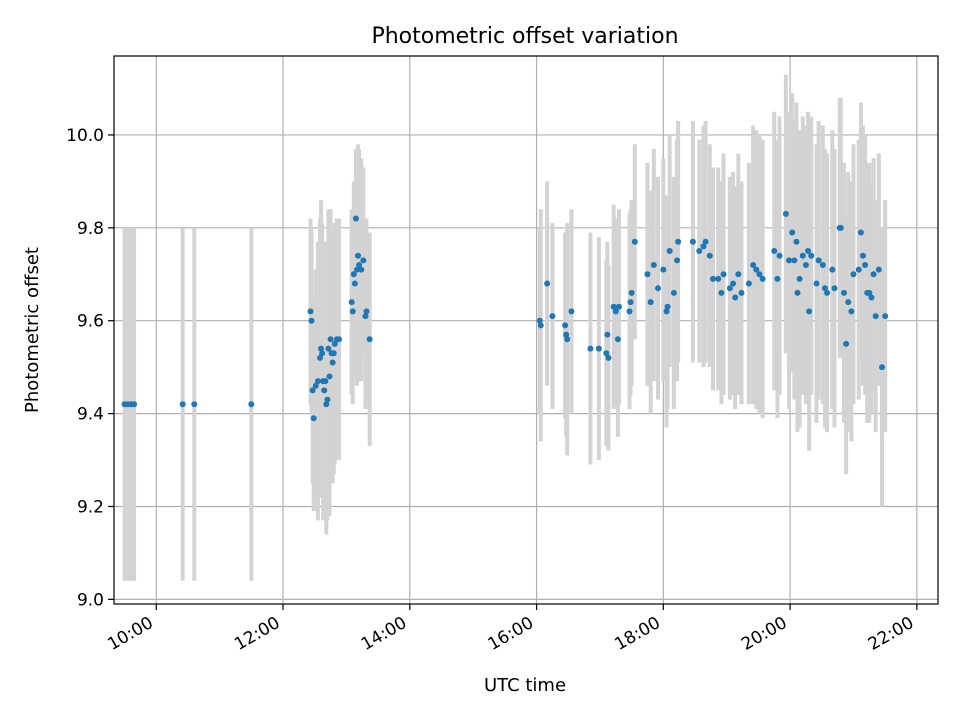 The height and width of the screenshot is (720, 960). Describe the element at coordinates (90, 229) in the screenshot. I see `y-tick-label-4: 9.8` at that location.